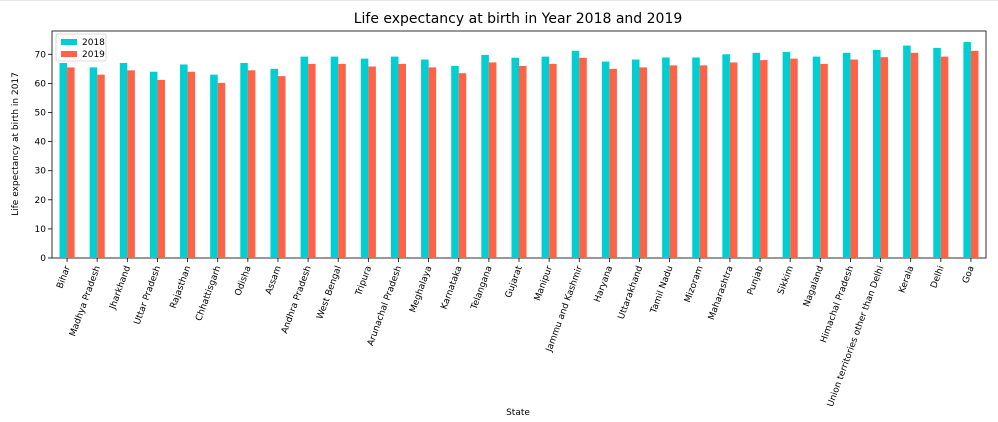 The image size is (998, 422). What do you see at coordinates (364, 282) in the screenshot?
I see `x-tick-label: Tripura` at bounding box center [364, 282].